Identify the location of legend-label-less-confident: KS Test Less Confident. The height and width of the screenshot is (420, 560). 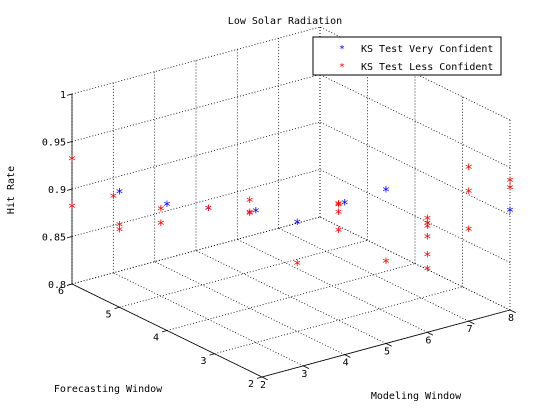
(427, 67).